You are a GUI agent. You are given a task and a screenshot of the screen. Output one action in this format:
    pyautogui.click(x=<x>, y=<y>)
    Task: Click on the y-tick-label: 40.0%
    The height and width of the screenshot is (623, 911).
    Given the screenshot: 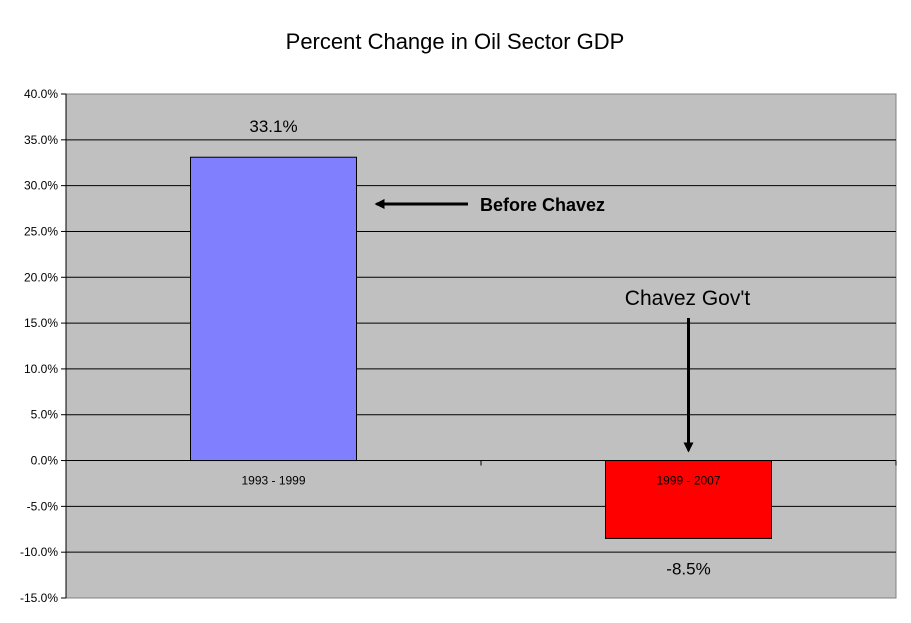 What is the action you would take?
    pyautogui.click(x=41, y=94)
    